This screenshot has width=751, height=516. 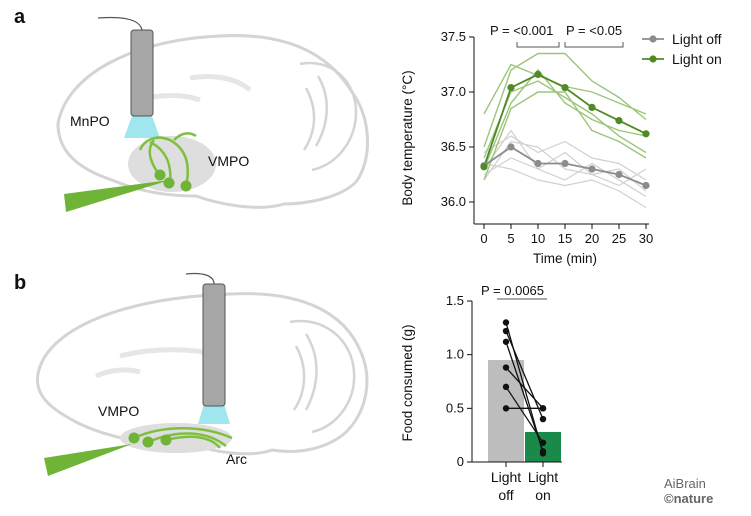 What do you see at coordinates (697, 39) in the screenshot?
I see `legend-label-light-off: Light off` at bounding box center [697, 39].